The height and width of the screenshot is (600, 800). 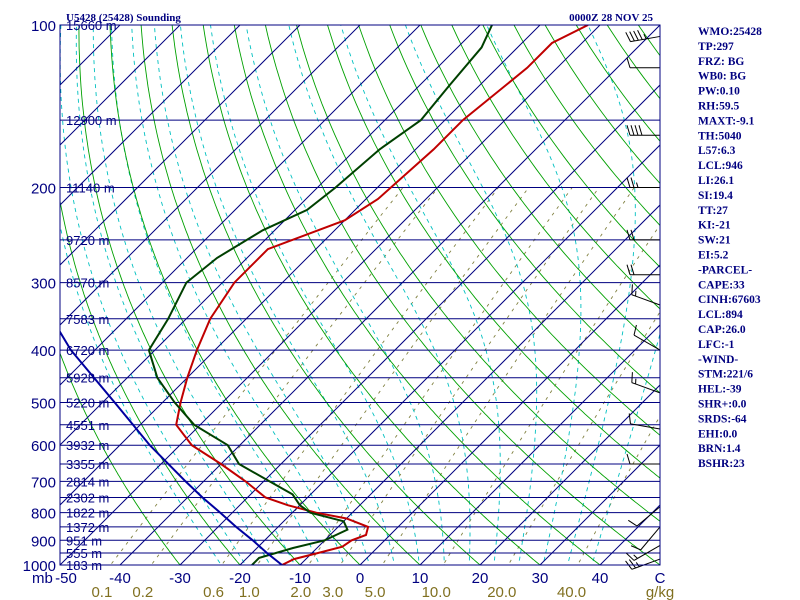 I want to click on temperature-tick-label: 20, so click(x=480, y=578).